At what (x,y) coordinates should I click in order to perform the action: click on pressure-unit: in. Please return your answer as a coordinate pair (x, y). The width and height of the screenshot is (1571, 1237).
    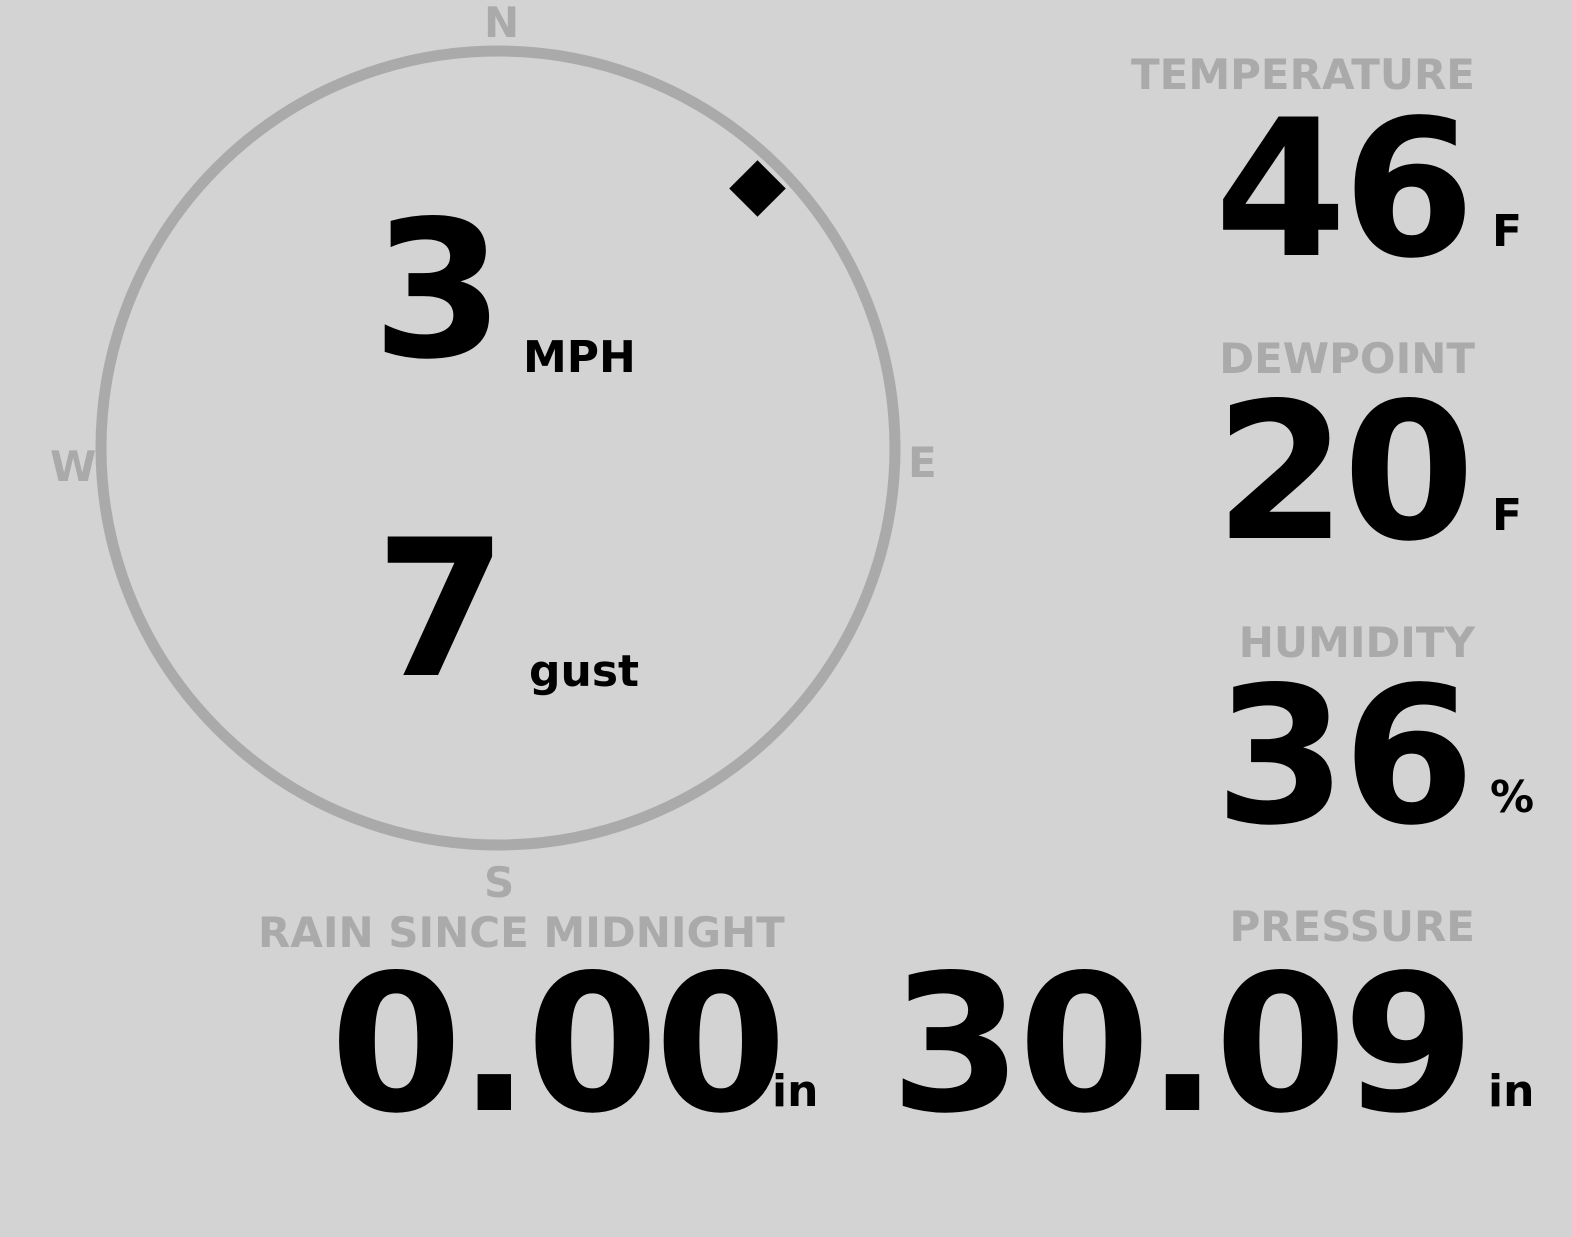
    Looking at the image, I should click on (1511, 1091).